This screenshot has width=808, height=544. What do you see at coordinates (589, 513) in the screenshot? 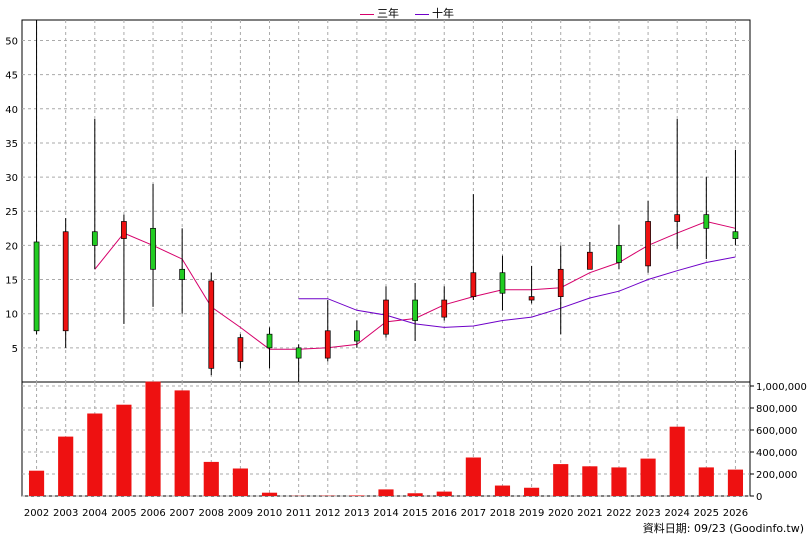
I see `x-tick-label: 2021` at bounding box center [589, 513].